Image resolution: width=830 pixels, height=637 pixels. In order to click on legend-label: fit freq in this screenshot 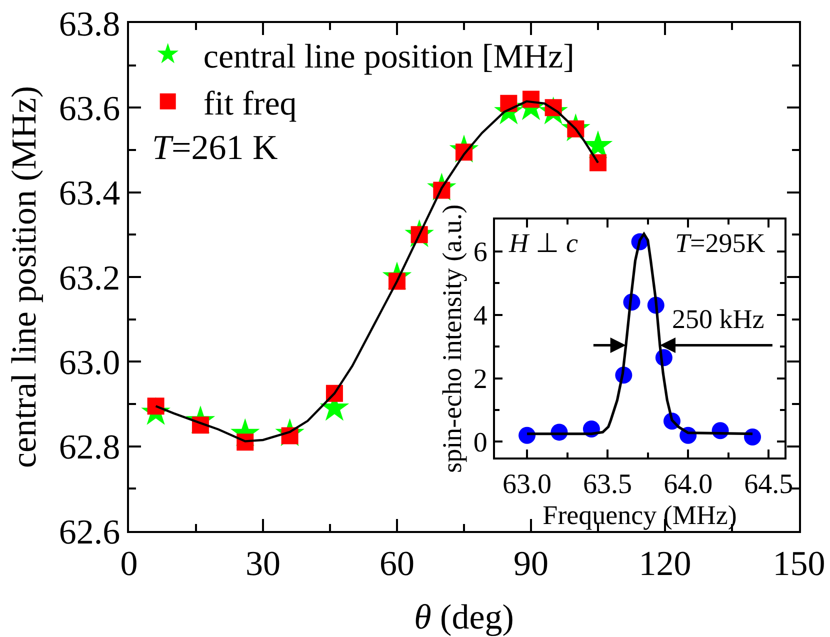, I will do `click(250, 104)`.